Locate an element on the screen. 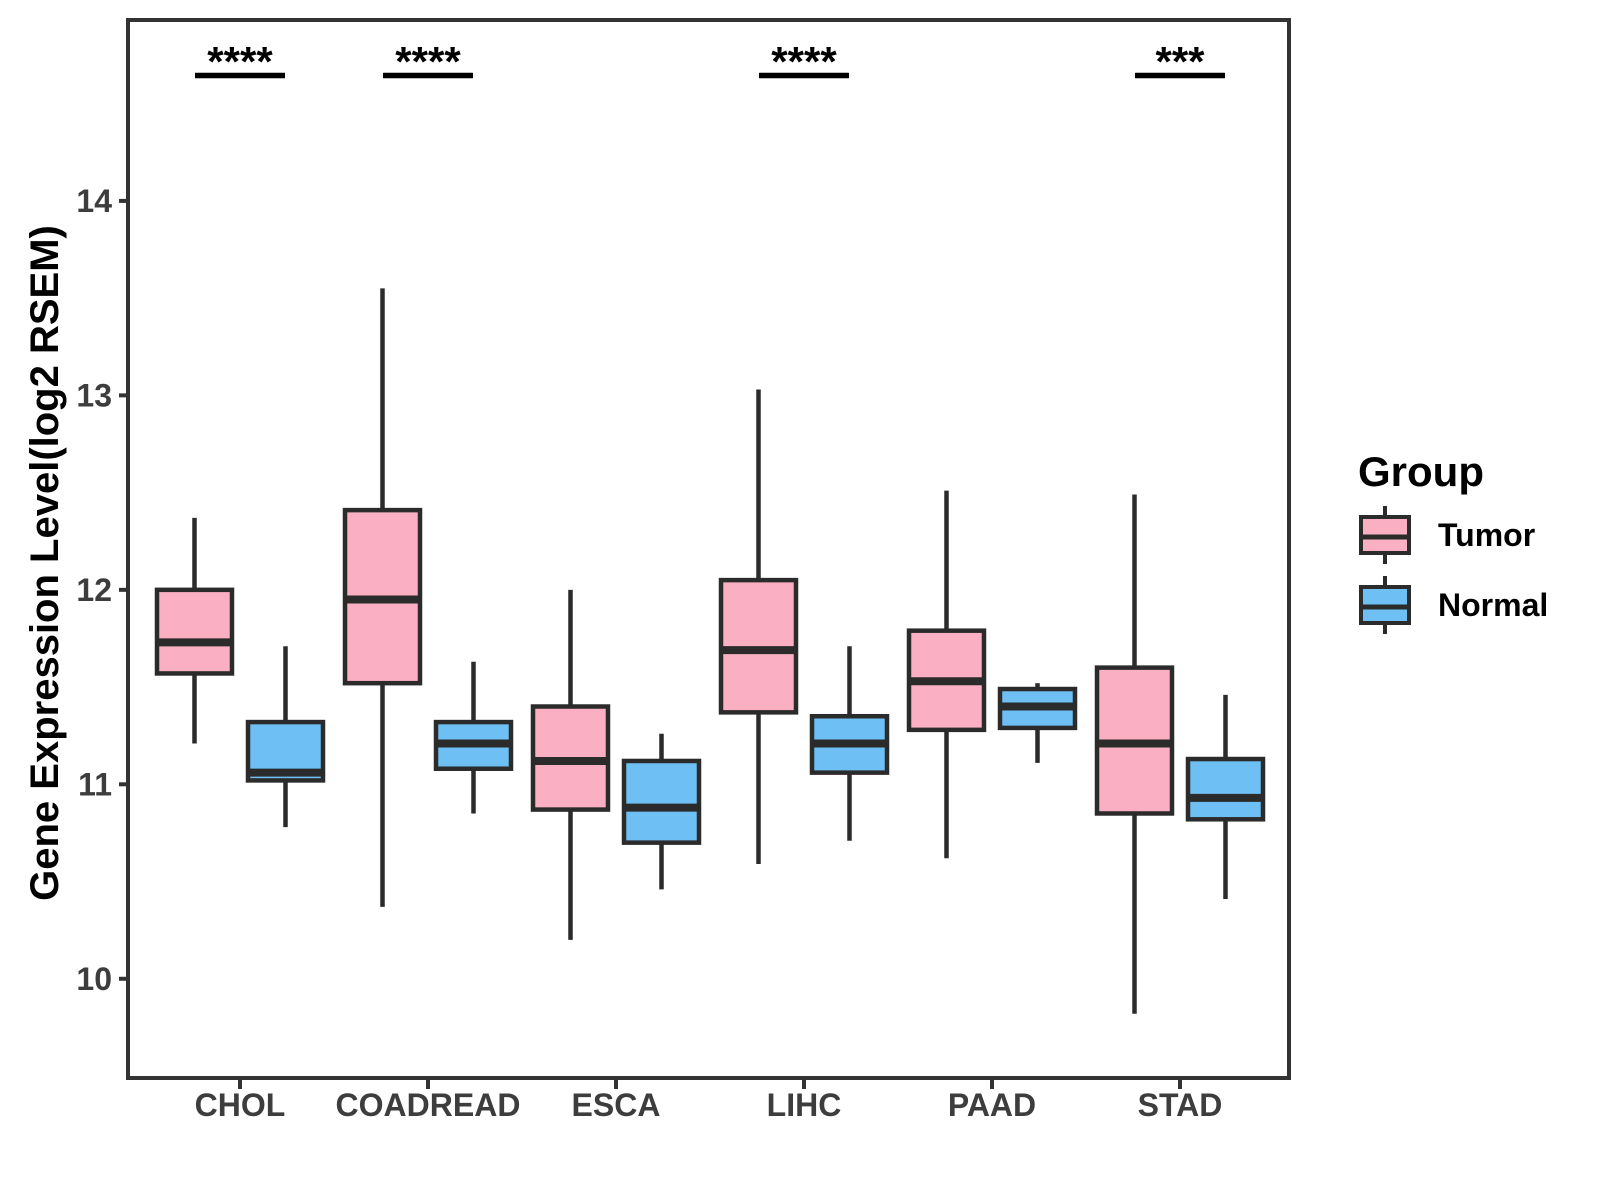 This screenshot has height=1200, width=1600. x-tick-label-COADREAD: COADREAD is located at coordinates (428, 1105).